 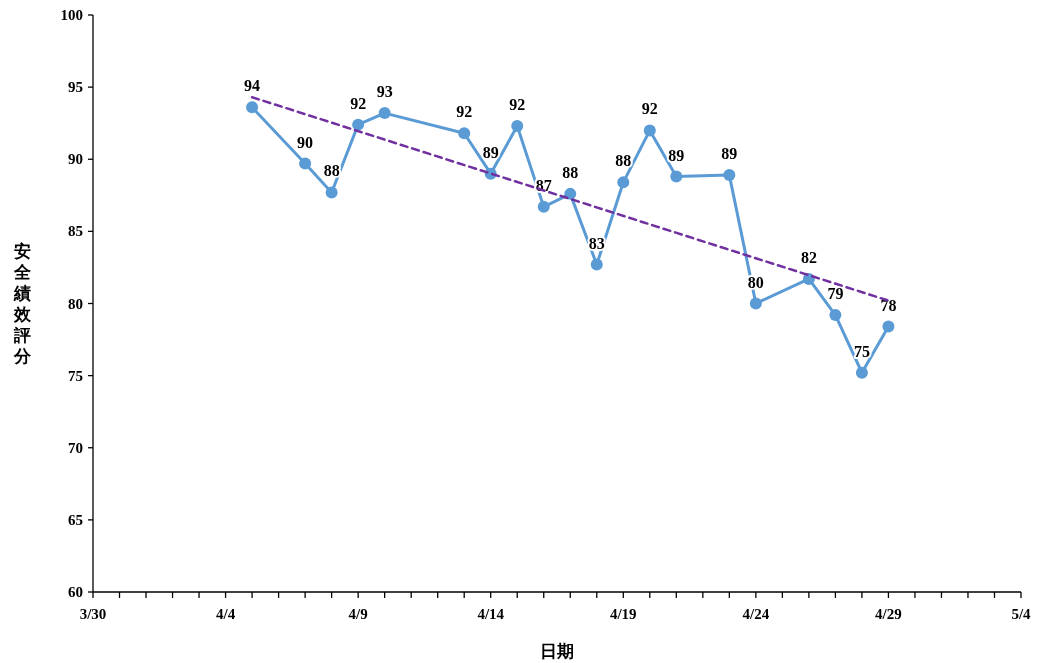 What do you see at coordinates (888, 614) in the screenshot?
I see `x-tick-label: 4/29` at bounding box center [888, 614].